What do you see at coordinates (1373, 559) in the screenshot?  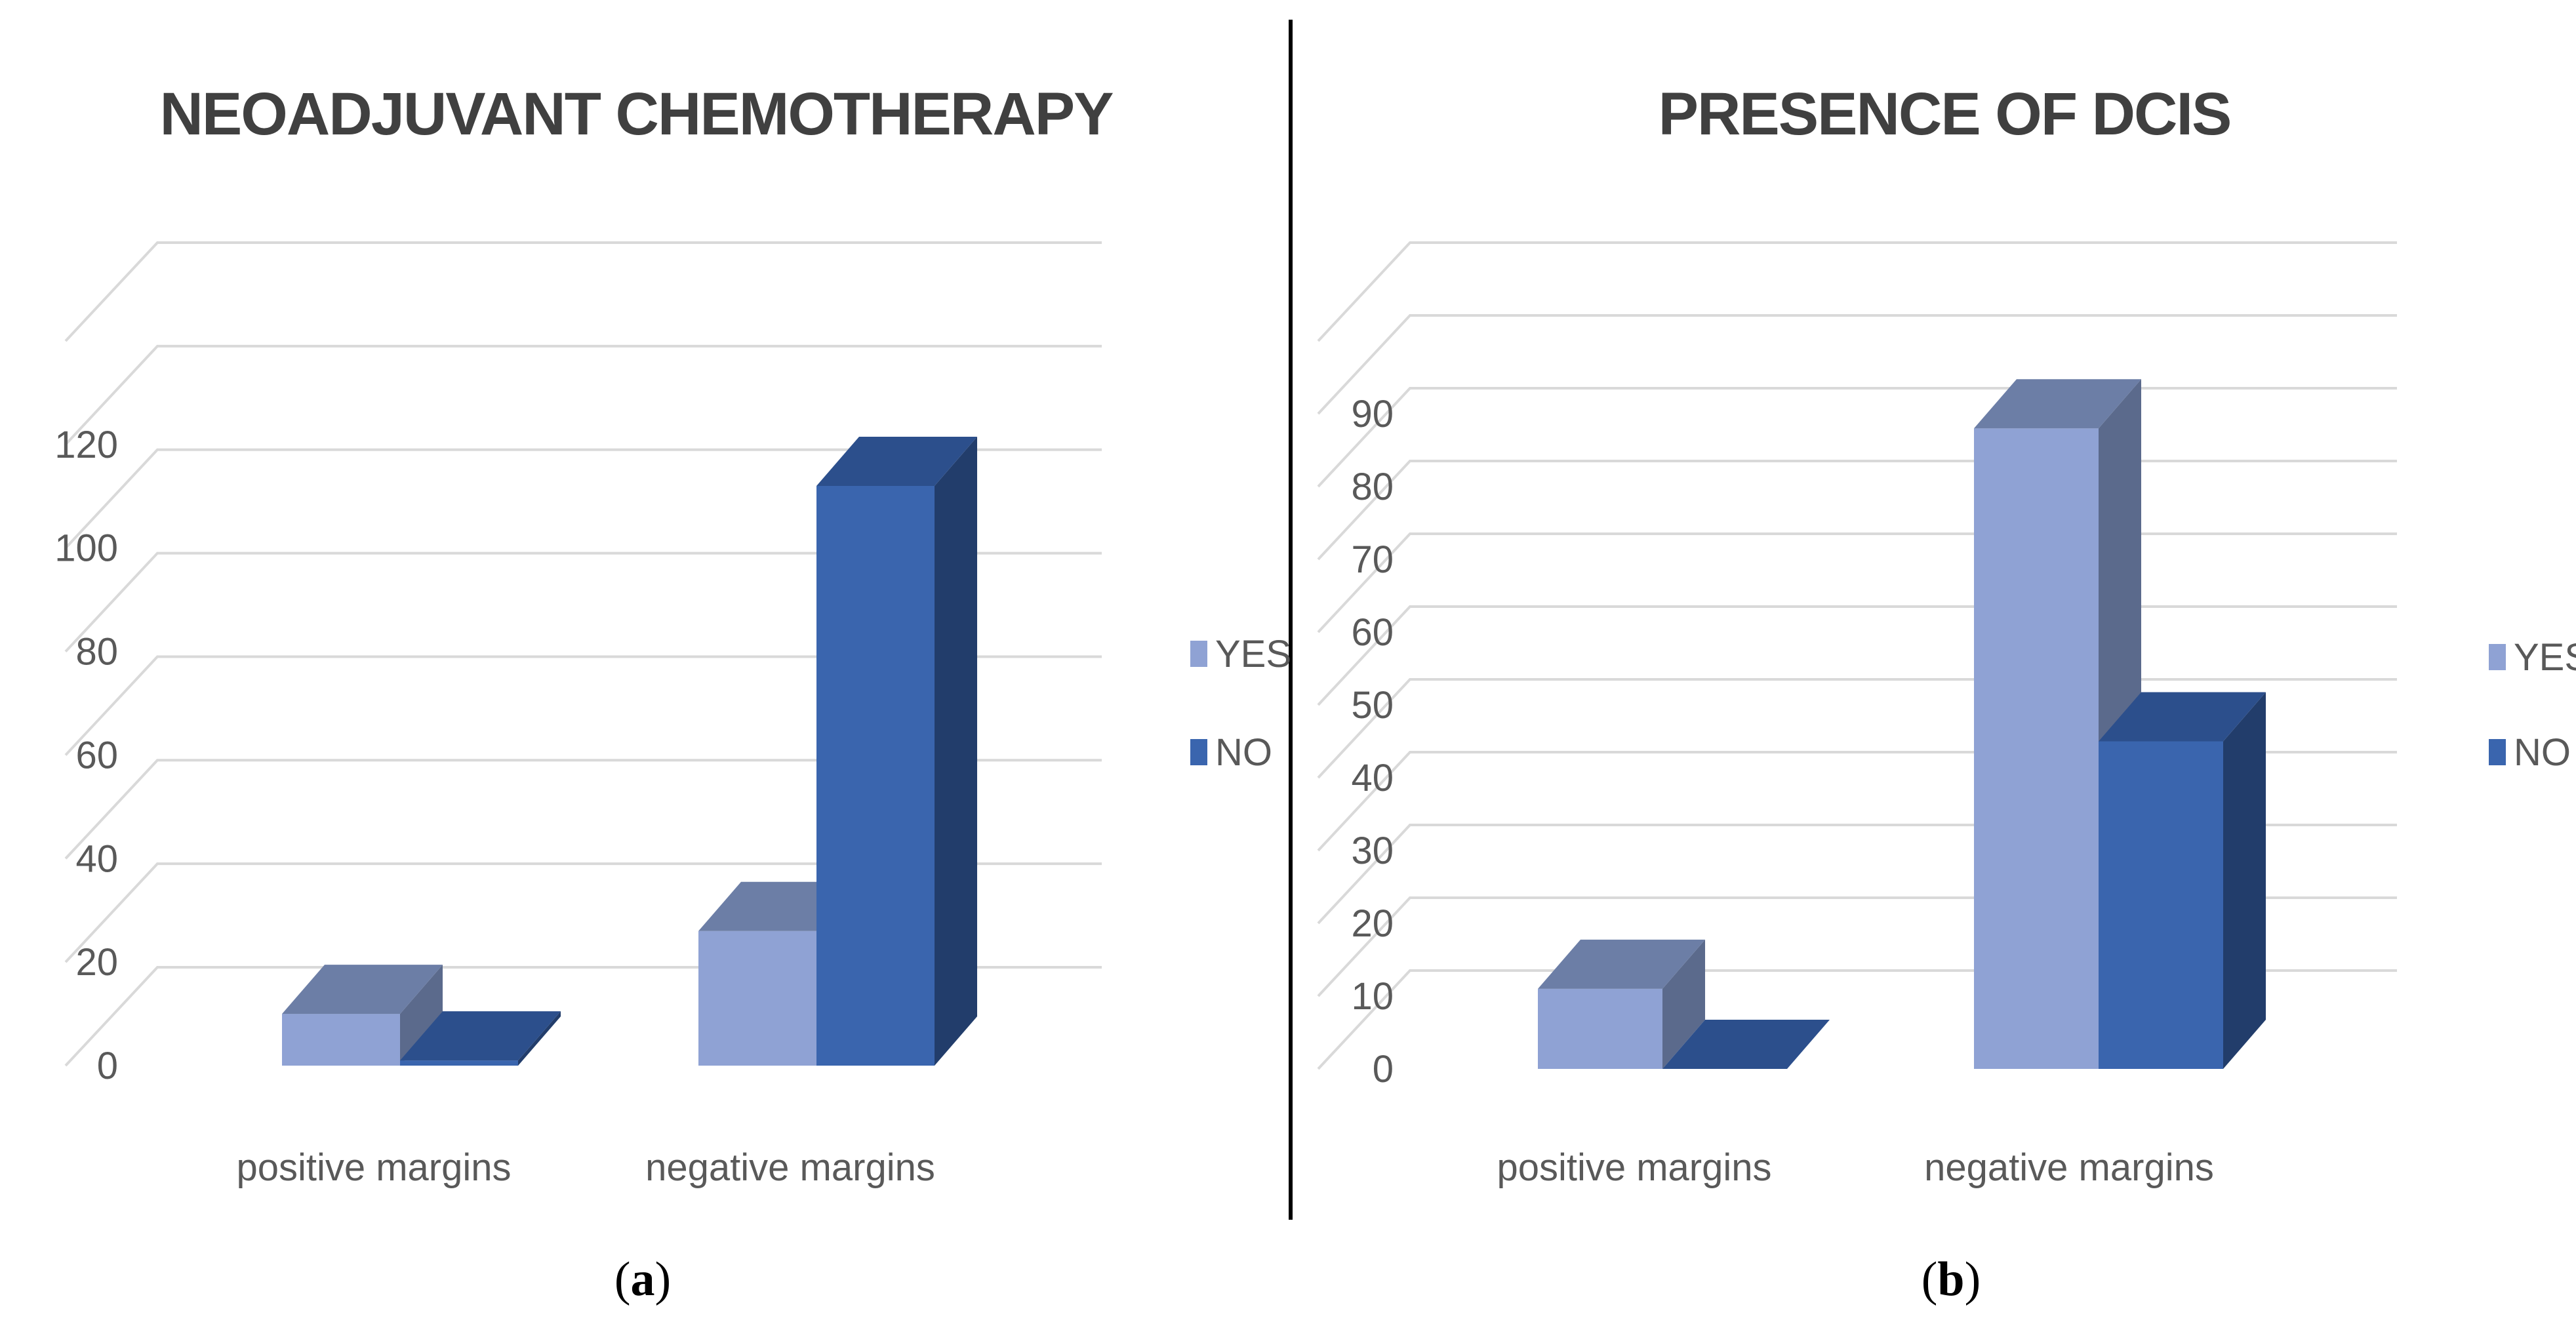 I see `y-tick-label: 70` at bounding box center [1373, 559].